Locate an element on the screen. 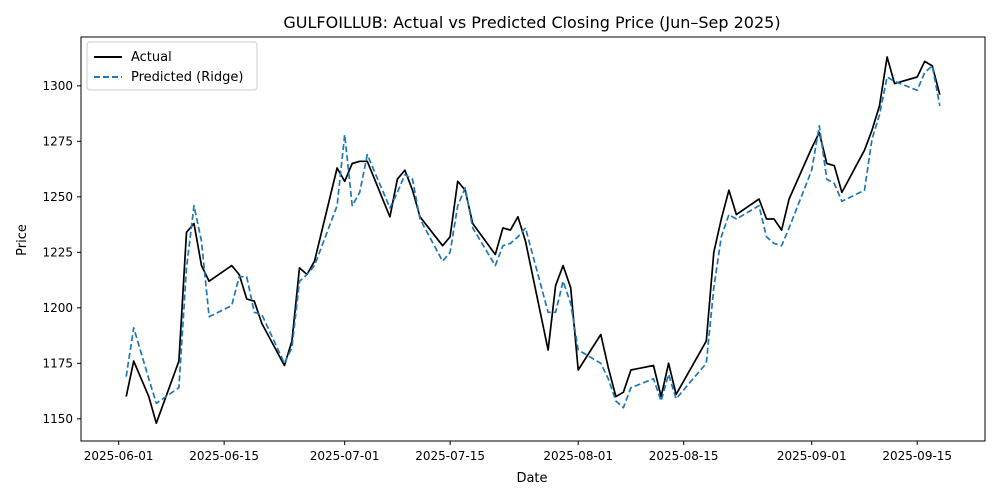 This screenshot has height=500, width=1000. y-tick-label: 1200 is located at coordinates (57, 308).